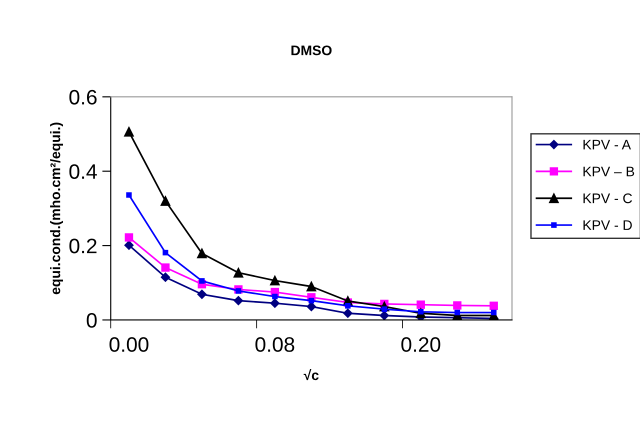  Describe the element at coordinates (607, 145) in the screenshot. I see `legend-label: KPV - A` at that location.